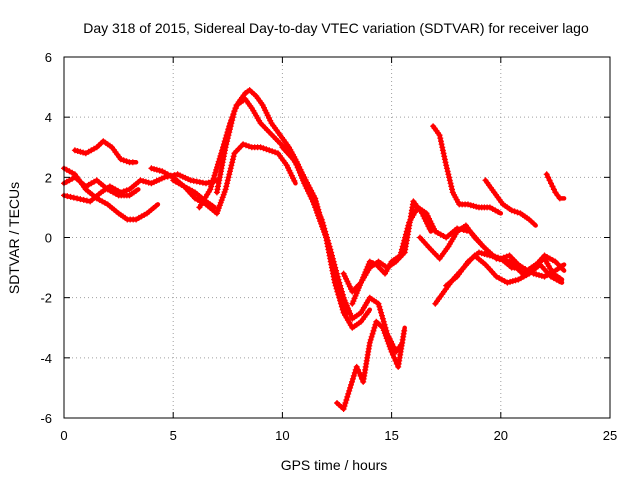  I want to click on series-arc15, so click(491, 252).